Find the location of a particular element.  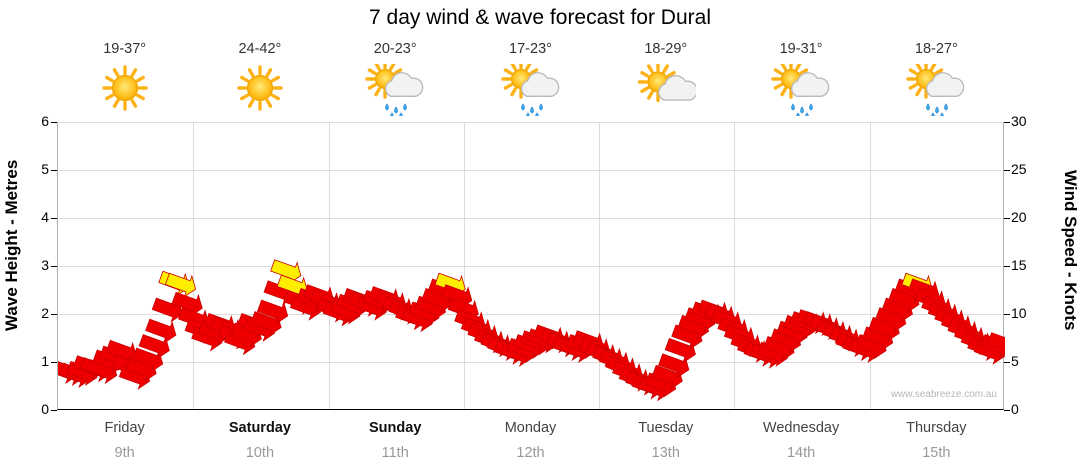

day-date-label: 15th is located at coordinates (936, 453).